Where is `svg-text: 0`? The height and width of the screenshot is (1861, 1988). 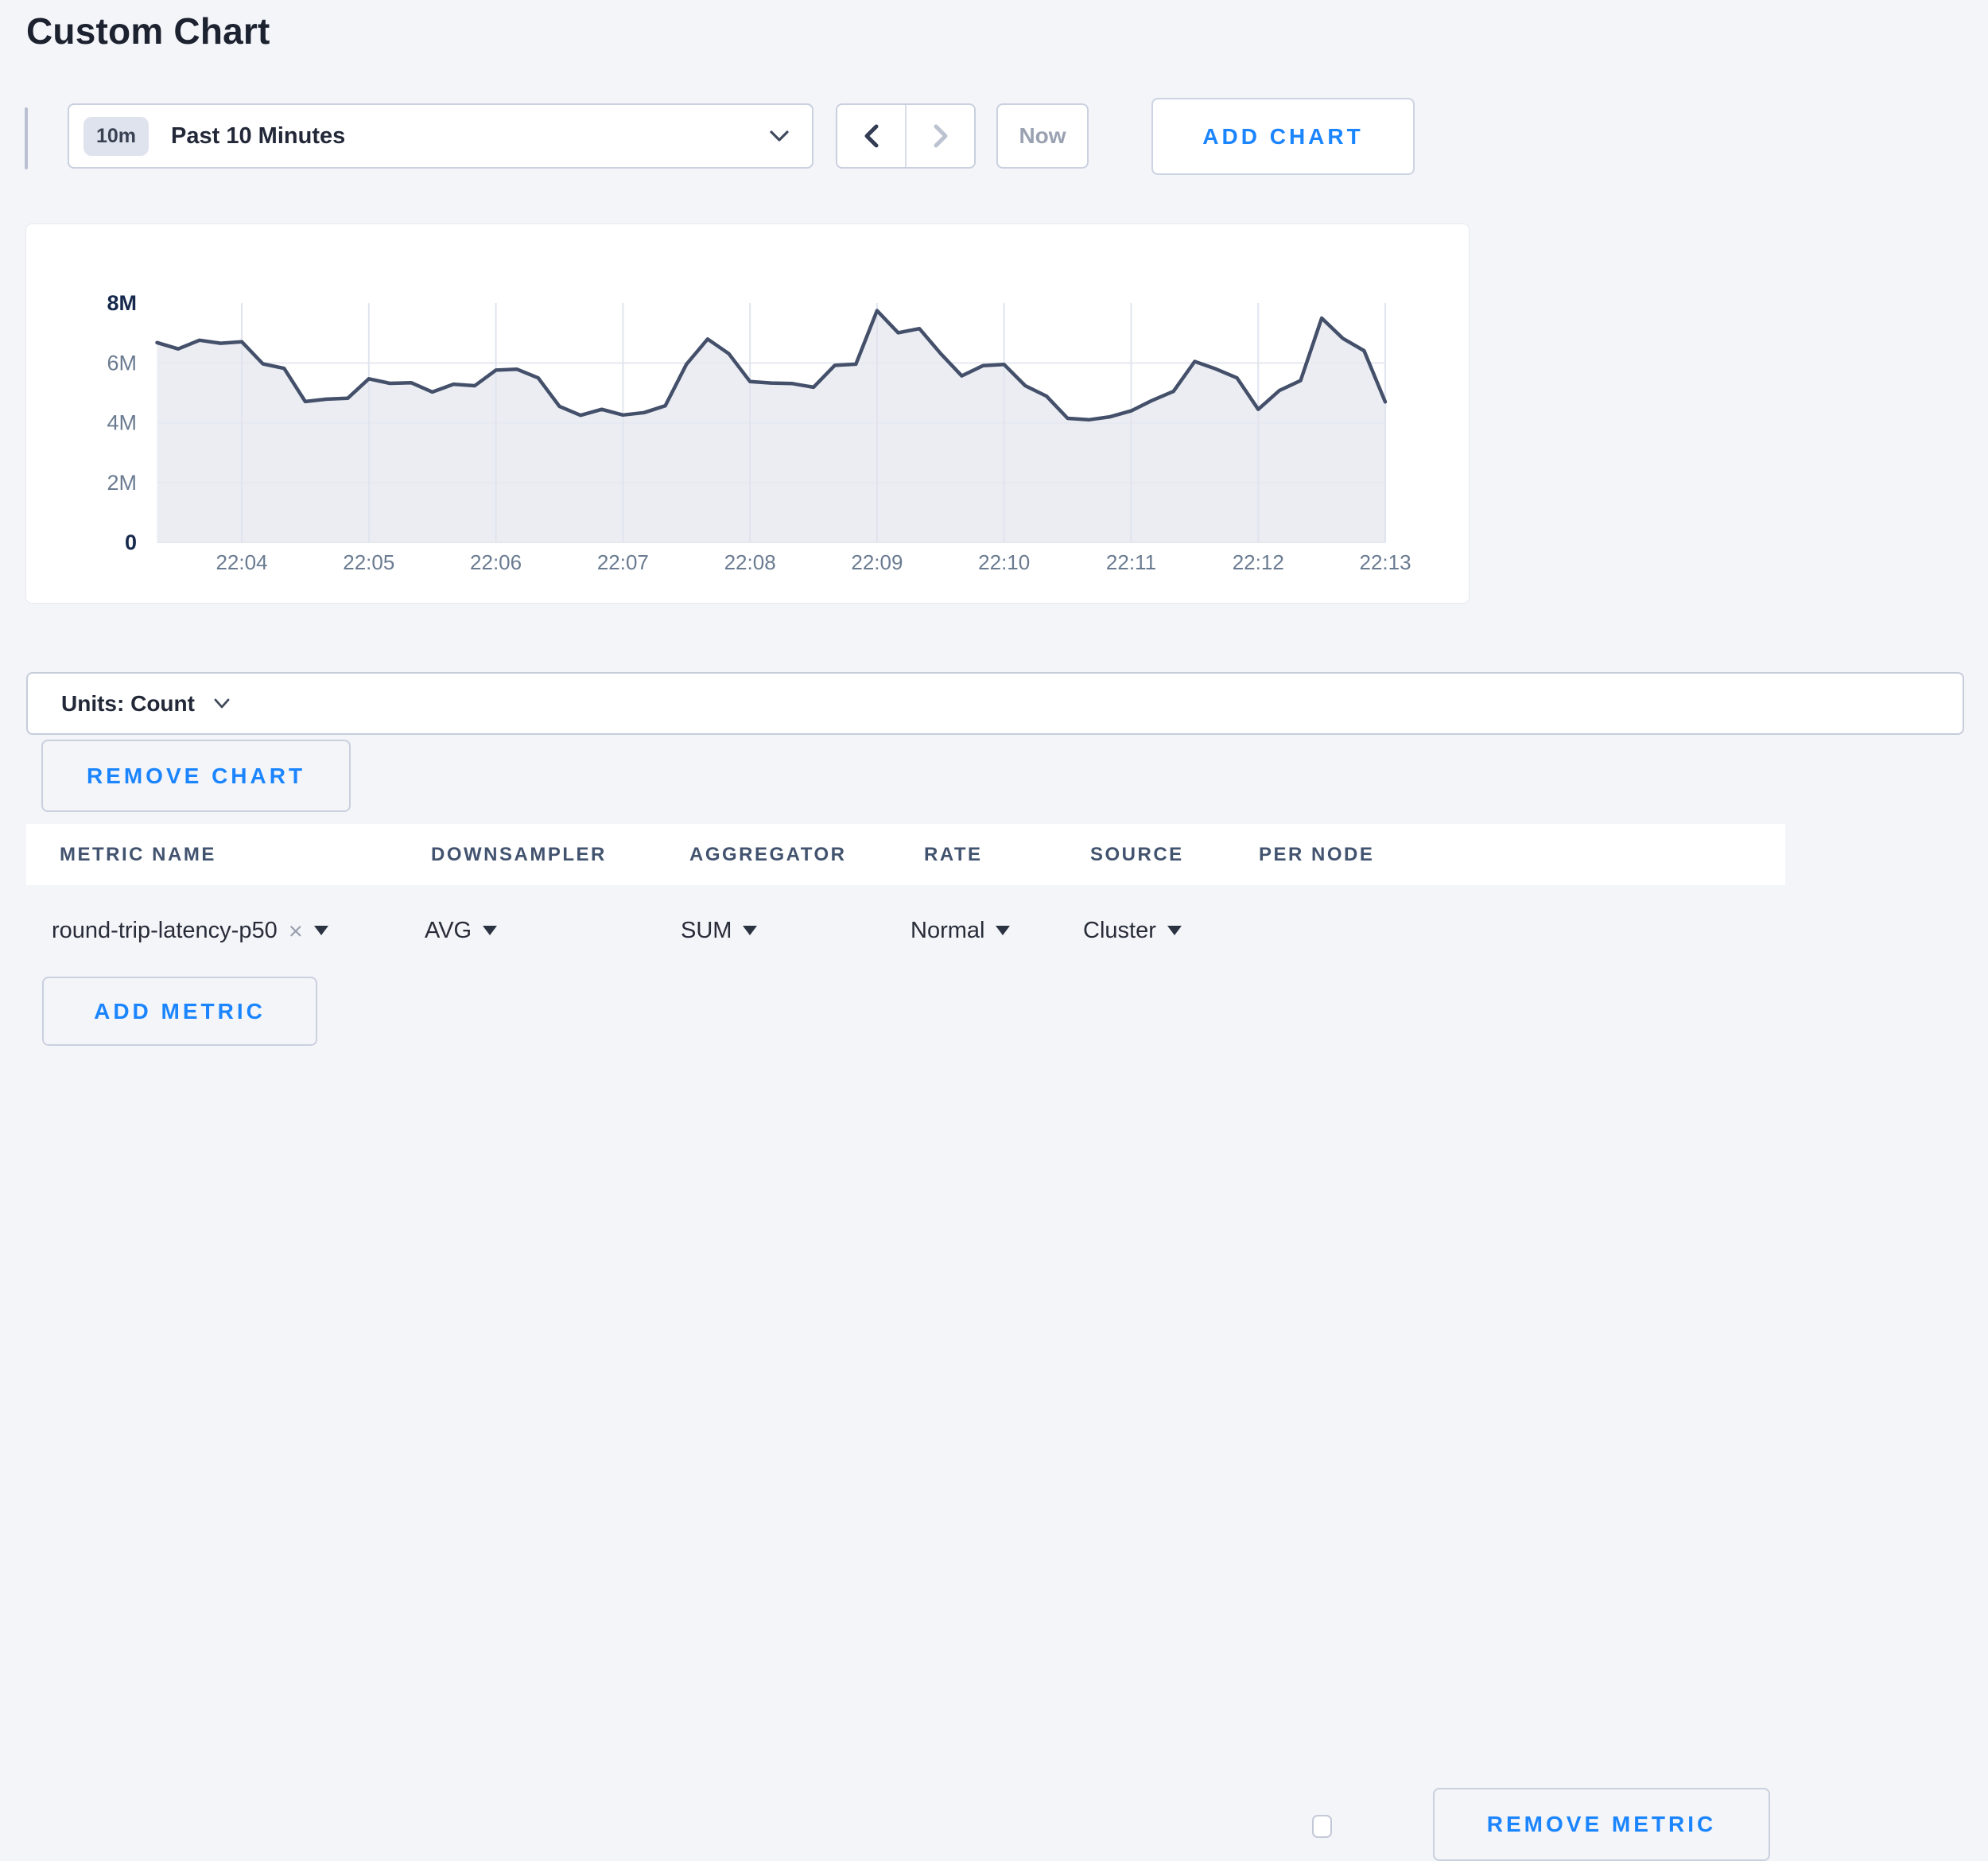 svg-text: 0 is located at coordinates (131, 542).